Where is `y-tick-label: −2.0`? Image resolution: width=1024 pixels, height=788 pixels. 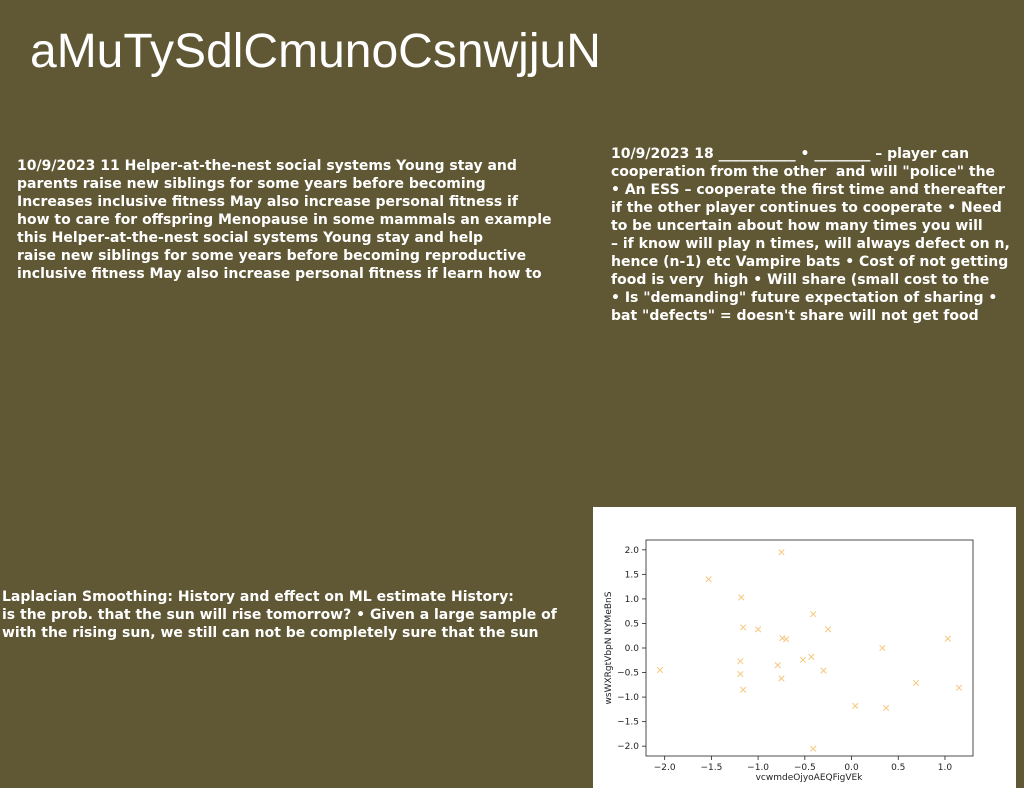
y-tick-label: −2.0 is located at coordinates (628, 747).